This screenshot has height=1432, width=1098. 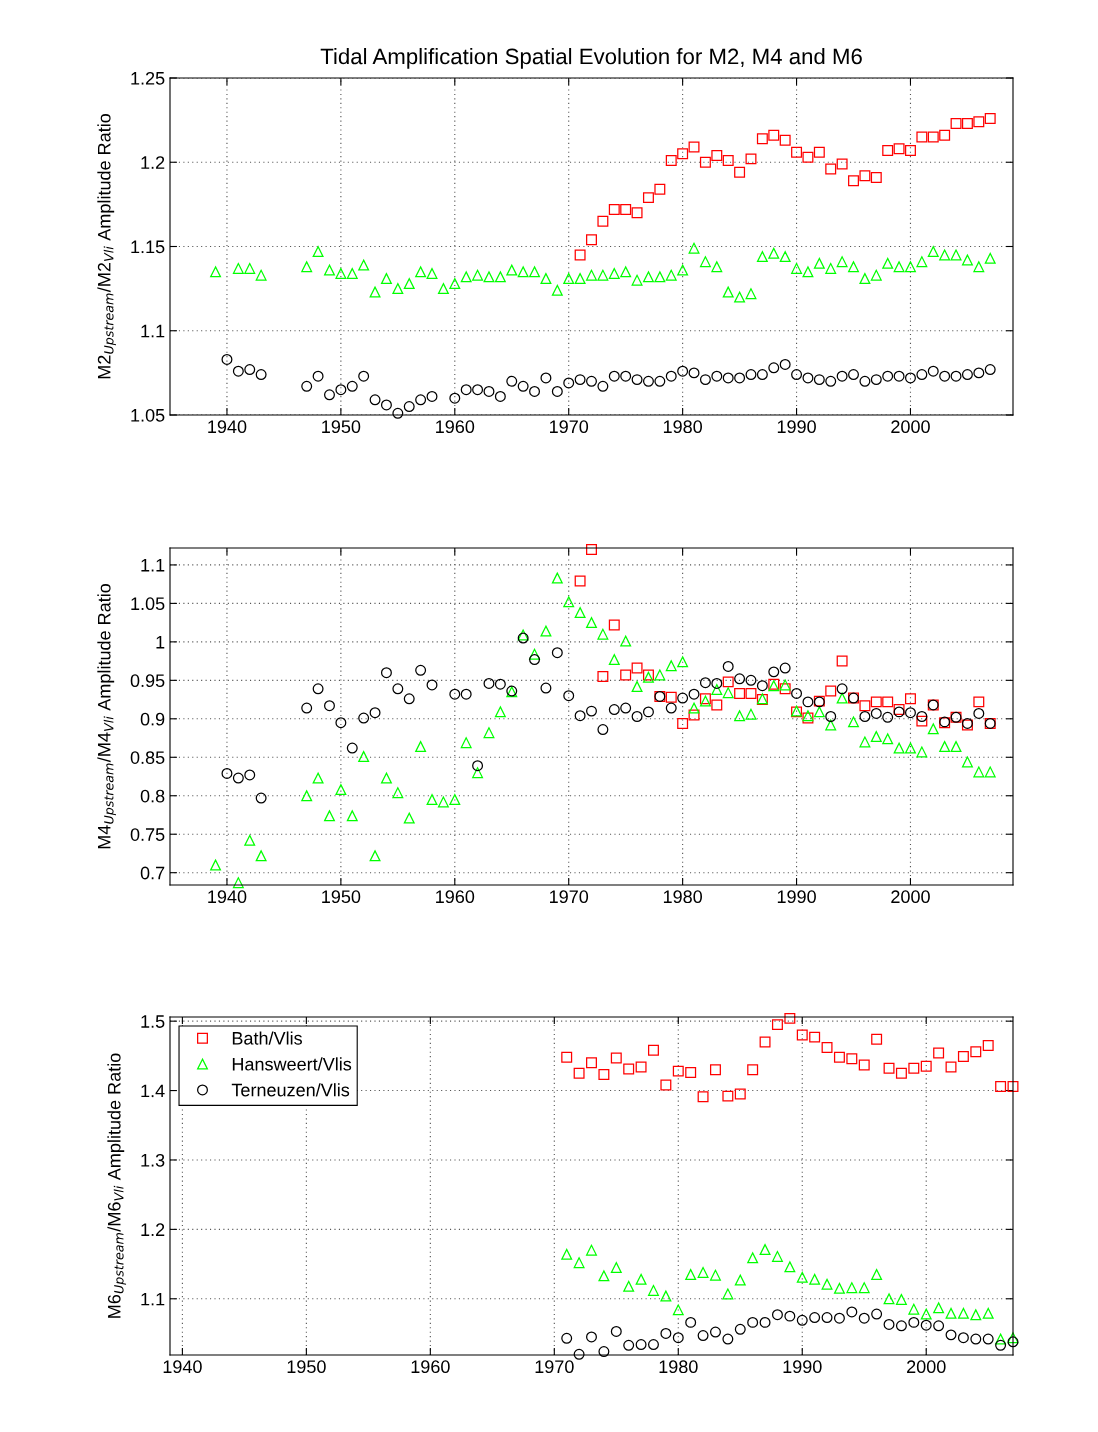 What do you see at coordinates (148, 78) in the screenshot?
I see `y-tick-label: 1.25` at bounding box center [148, 78].